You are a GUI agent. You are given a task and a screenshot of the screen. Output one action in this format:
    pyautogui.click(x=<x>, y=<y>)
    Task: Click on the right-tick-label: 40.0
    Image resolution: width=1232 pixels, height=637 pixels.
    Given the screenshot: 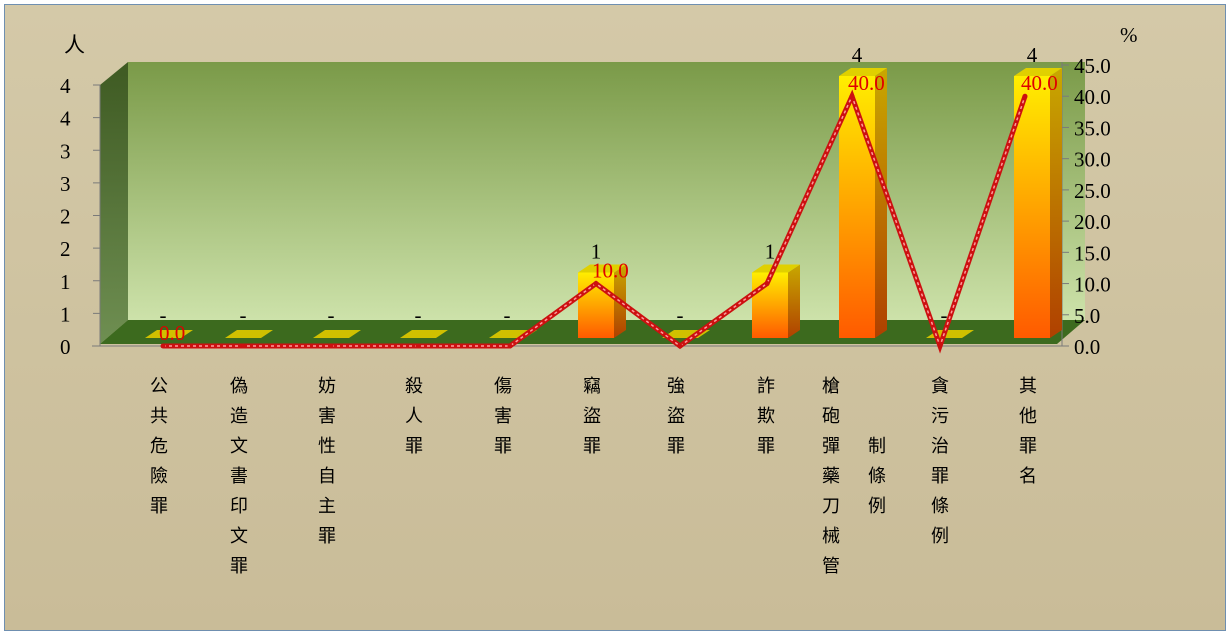 What is the action you would take?
    pyautogui.click(x=1092, y=97)
    